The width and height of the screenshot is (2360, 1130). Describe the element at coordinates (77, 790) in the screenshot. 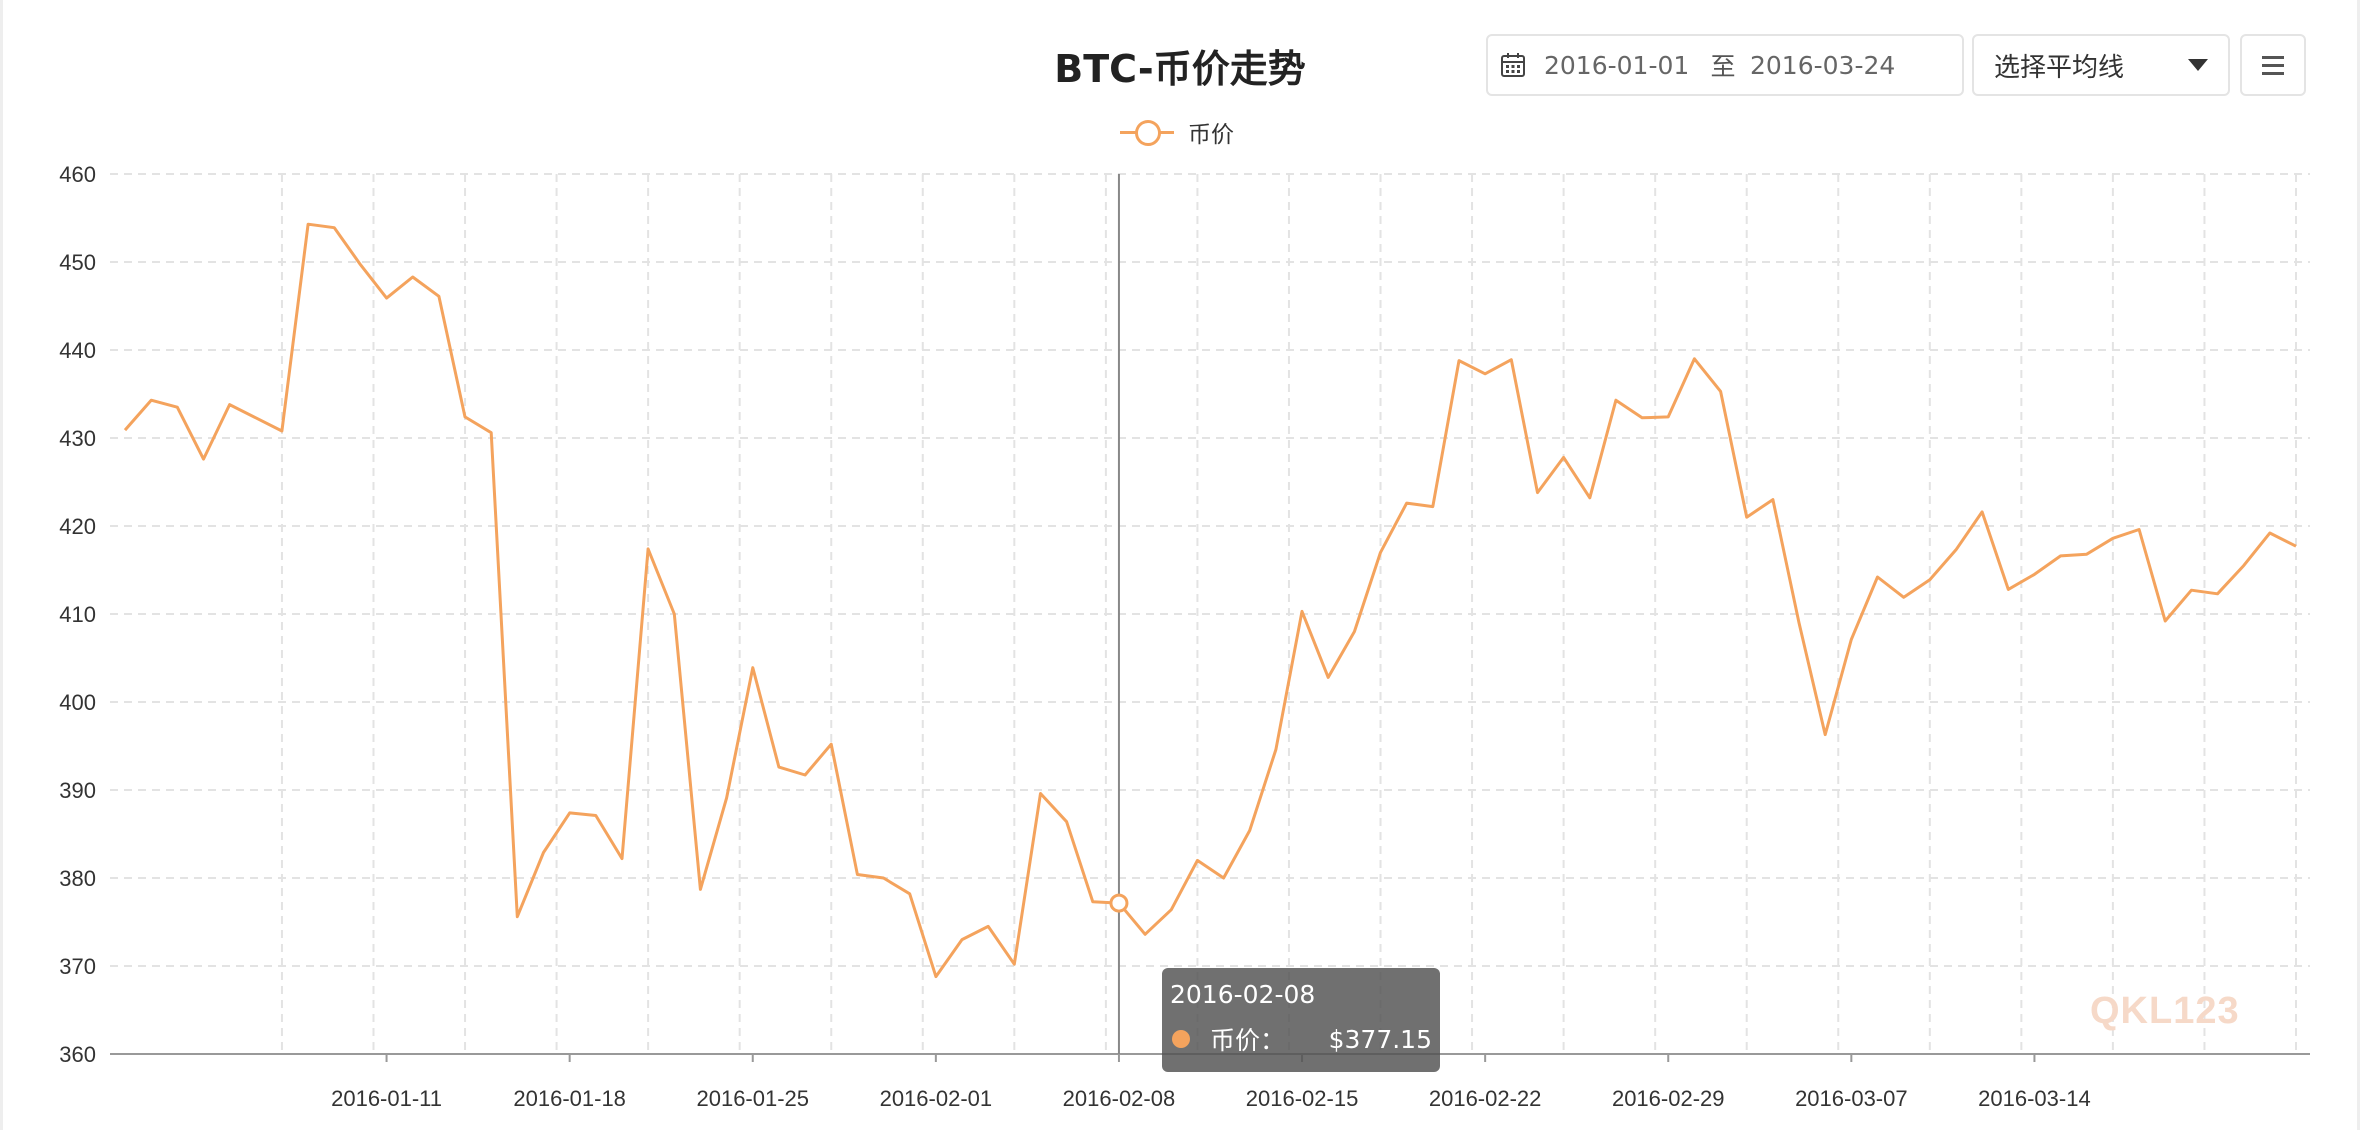

I see `y-tick-label: 390` at that location.